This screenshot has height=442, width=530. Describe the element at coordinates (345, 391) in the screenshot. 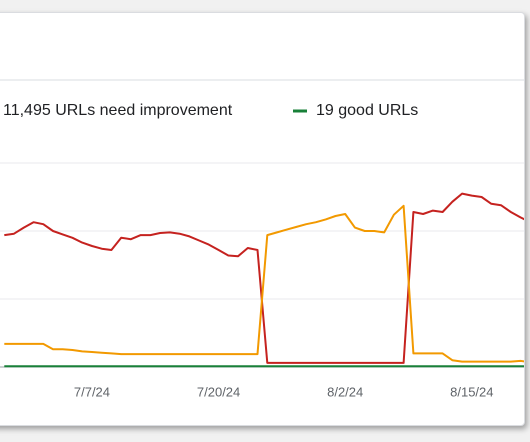

I see `x-tick-label: 8/2/24` at that location.